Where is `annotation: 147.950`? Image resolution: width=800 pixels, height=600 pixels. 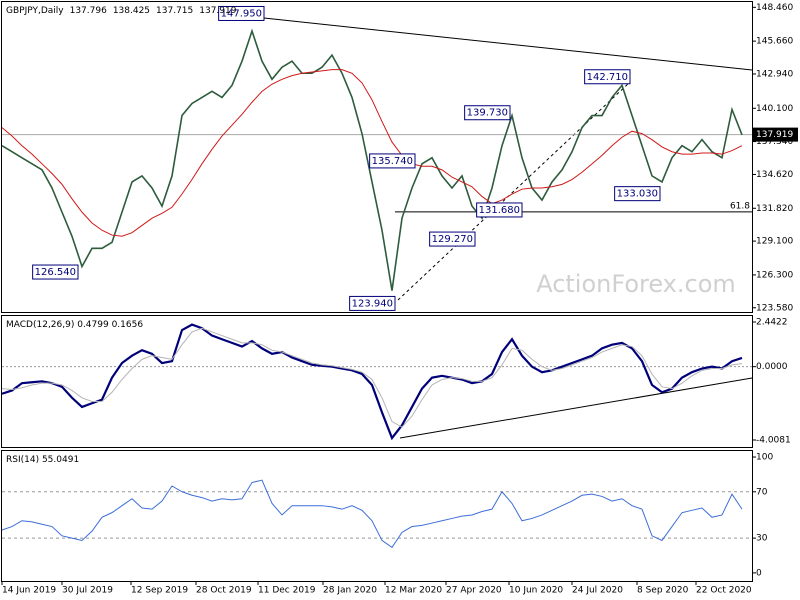 annotation: 147.950 is located at coordinates (241, 13).